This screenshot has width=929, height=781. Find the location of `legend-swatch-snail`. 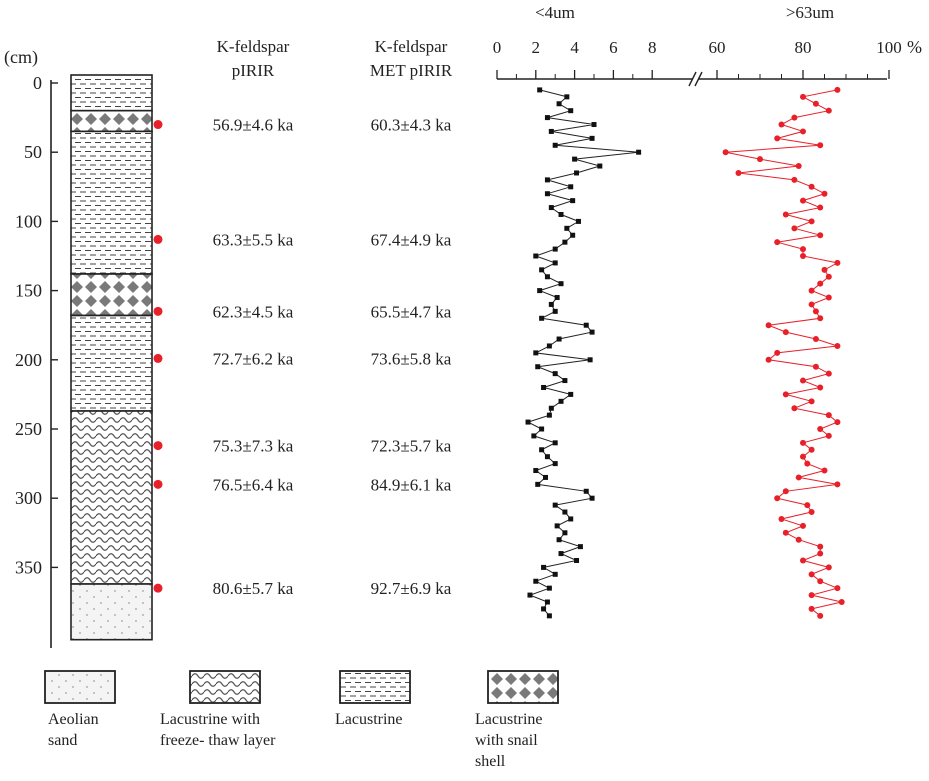

legend-swatch-snail is located at coordinates (523, 687).